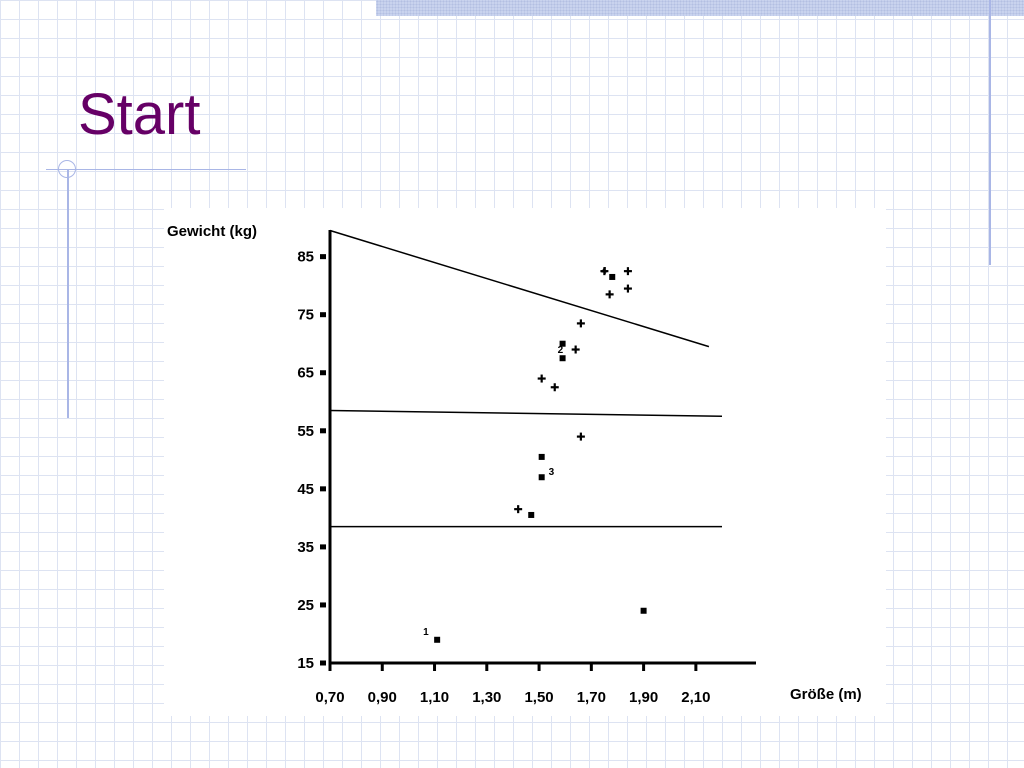 The width and height of the screenshot is (1024, 768). I want to click on x-tick-label: 1,30, so click(486, 697).